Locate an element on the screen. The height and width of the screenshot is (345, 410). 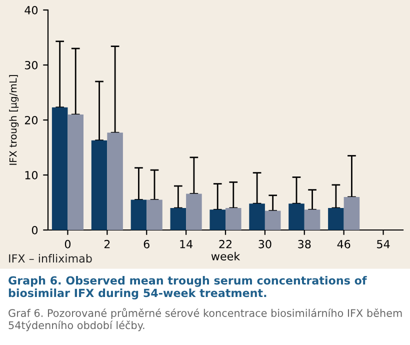
x-tick-label: 30 is located at coordinates (265, 244).